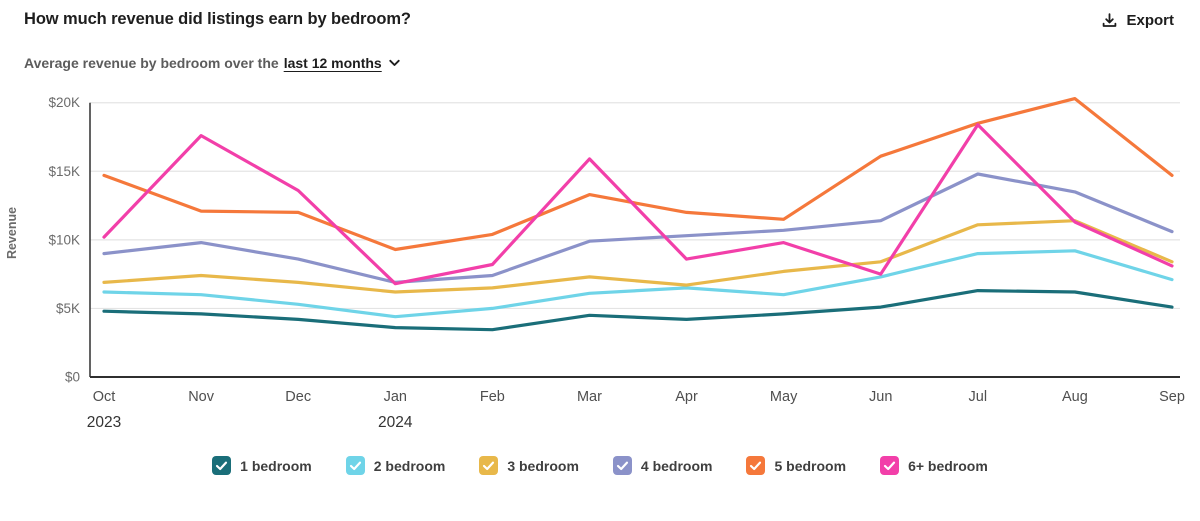  Describe the element at coordinates (810, 465) in the screenshot. I see `legend-label: 5 bedroom` at that location.